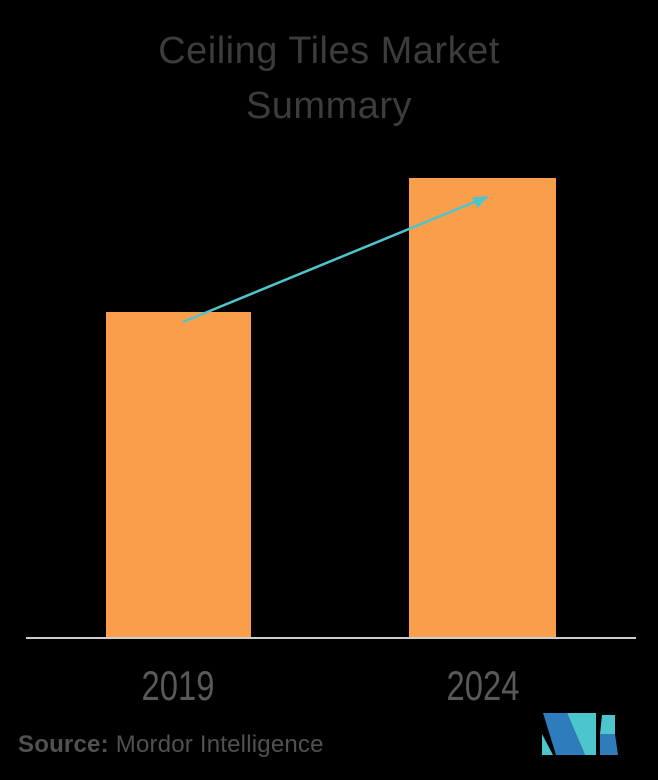  What do you see at coordinates (329, 79) in the screenshot?
I see `chart-title: Ceiling Tiles Market Summary` at bounding box center [329, 79].